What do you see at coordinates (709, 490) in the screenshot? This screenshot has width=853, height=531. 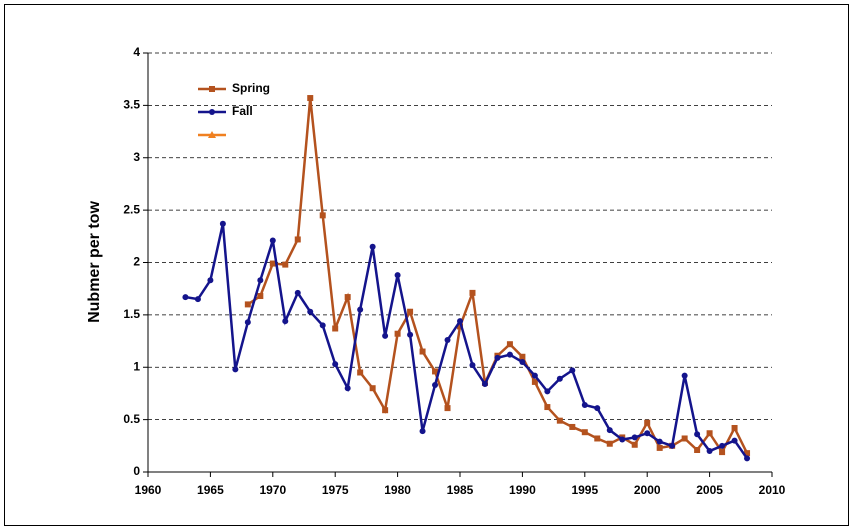 I see `x-tick-label: 2005` at bounding box center [709, 490].